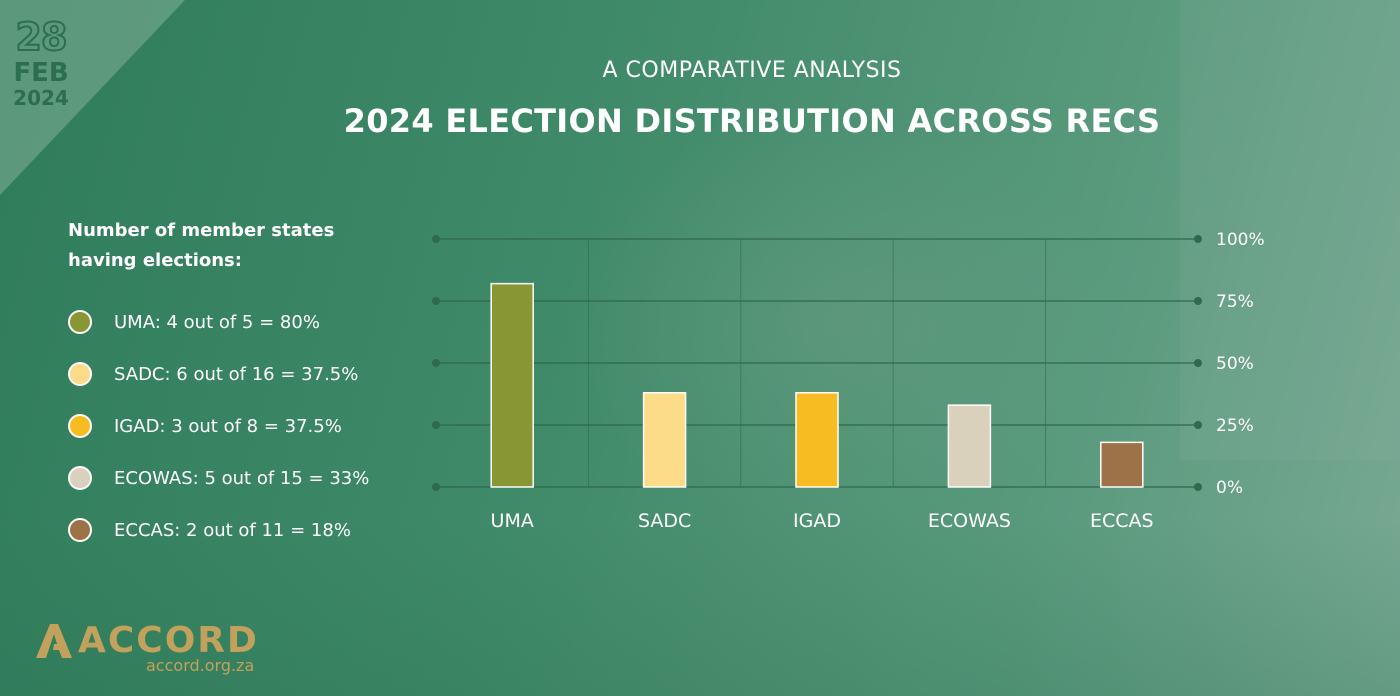 The image size is (1400, 696). What do you see at coordinates (236, 374) in the screenshot?
I see `legend-label-sadc: SADC: 6 out of 16 = 37.5%` at bounding box center [236, 374].